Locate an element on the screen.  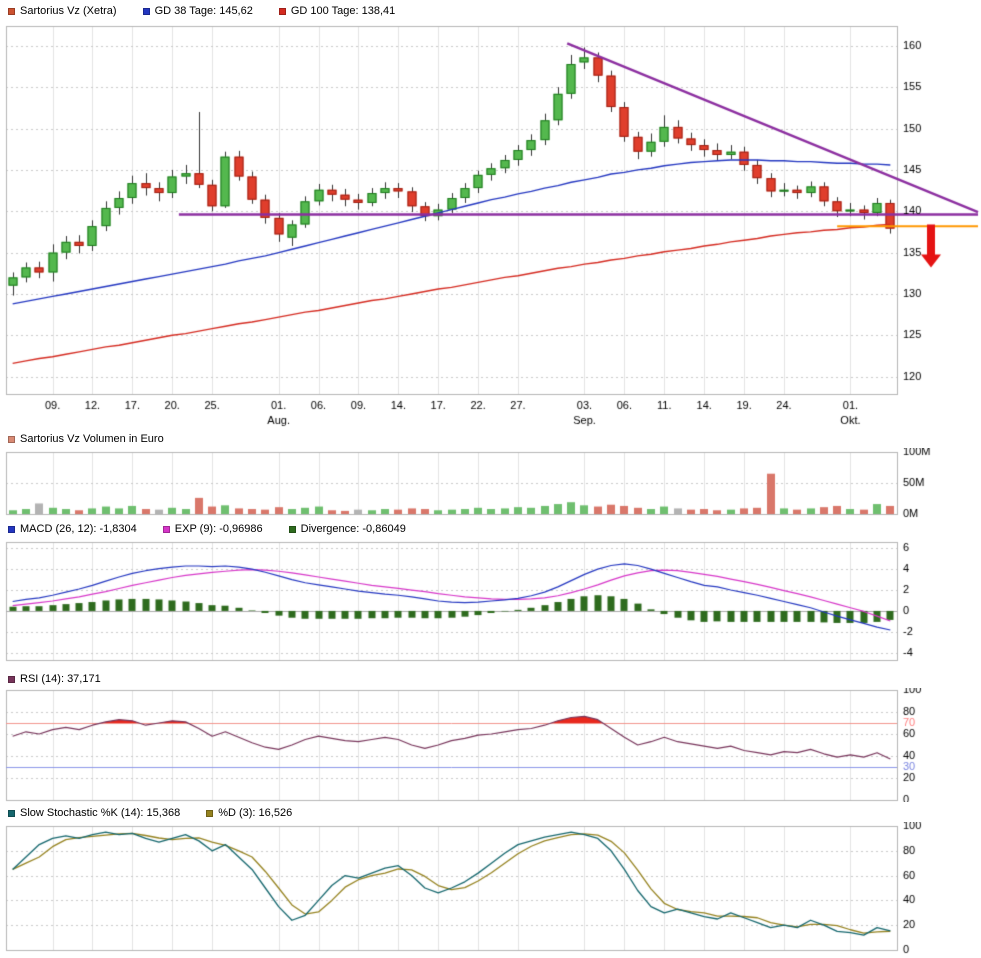
stochastic-chart-canvas is located at coordinates (490, 890).